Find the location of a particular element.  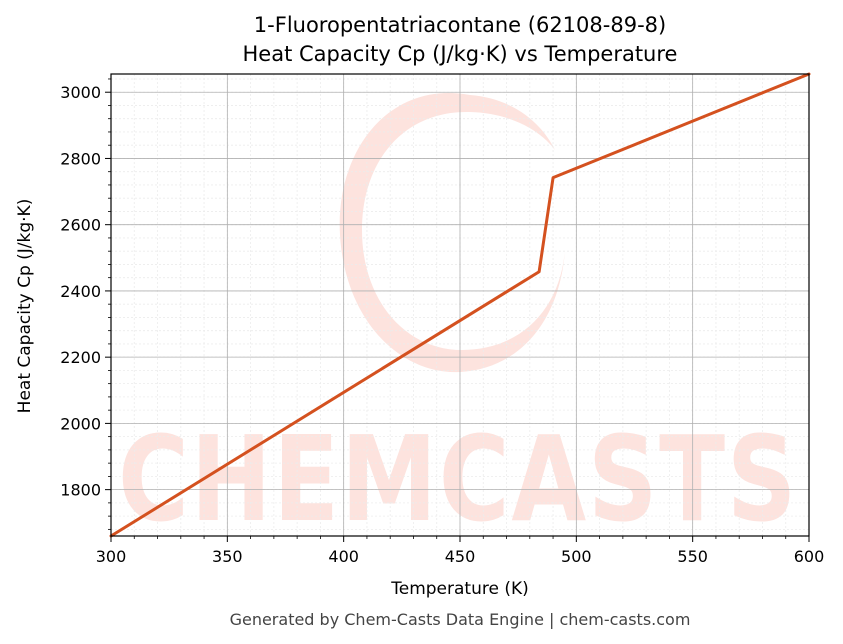

watermark-swirl is located at coordinates (452, 232).